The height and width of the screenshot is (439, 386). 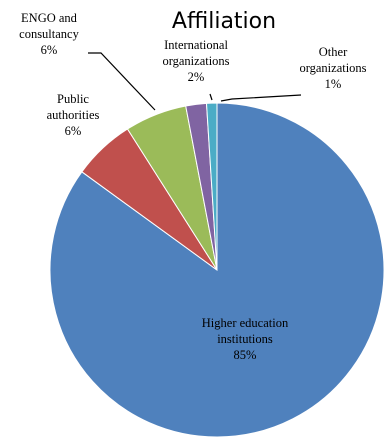 I want to click on slice-label-0: Higher education institutions 85%, so click(x=245, y=339).